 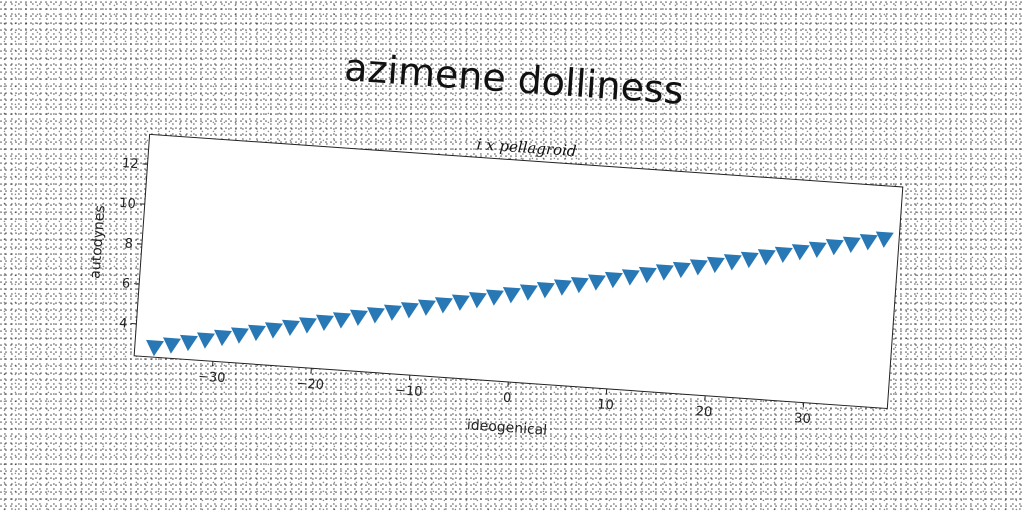 What do you see at coordinates (128, 204) in the screenshot?
I see `y-tick-label: 10` at bounding box center [128, 204].